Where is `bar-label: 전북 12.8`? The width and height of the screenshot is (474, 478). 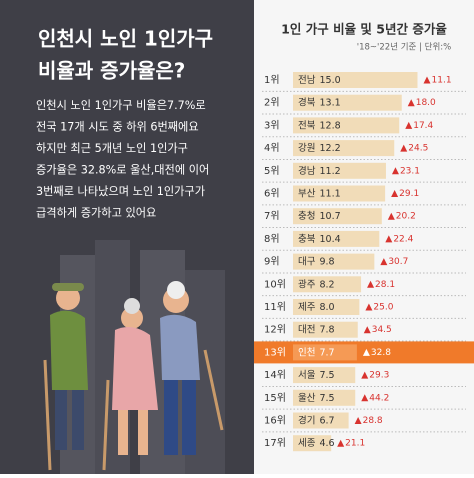 bar-label: 전북 12.8 is located at coordinates (319, 125).